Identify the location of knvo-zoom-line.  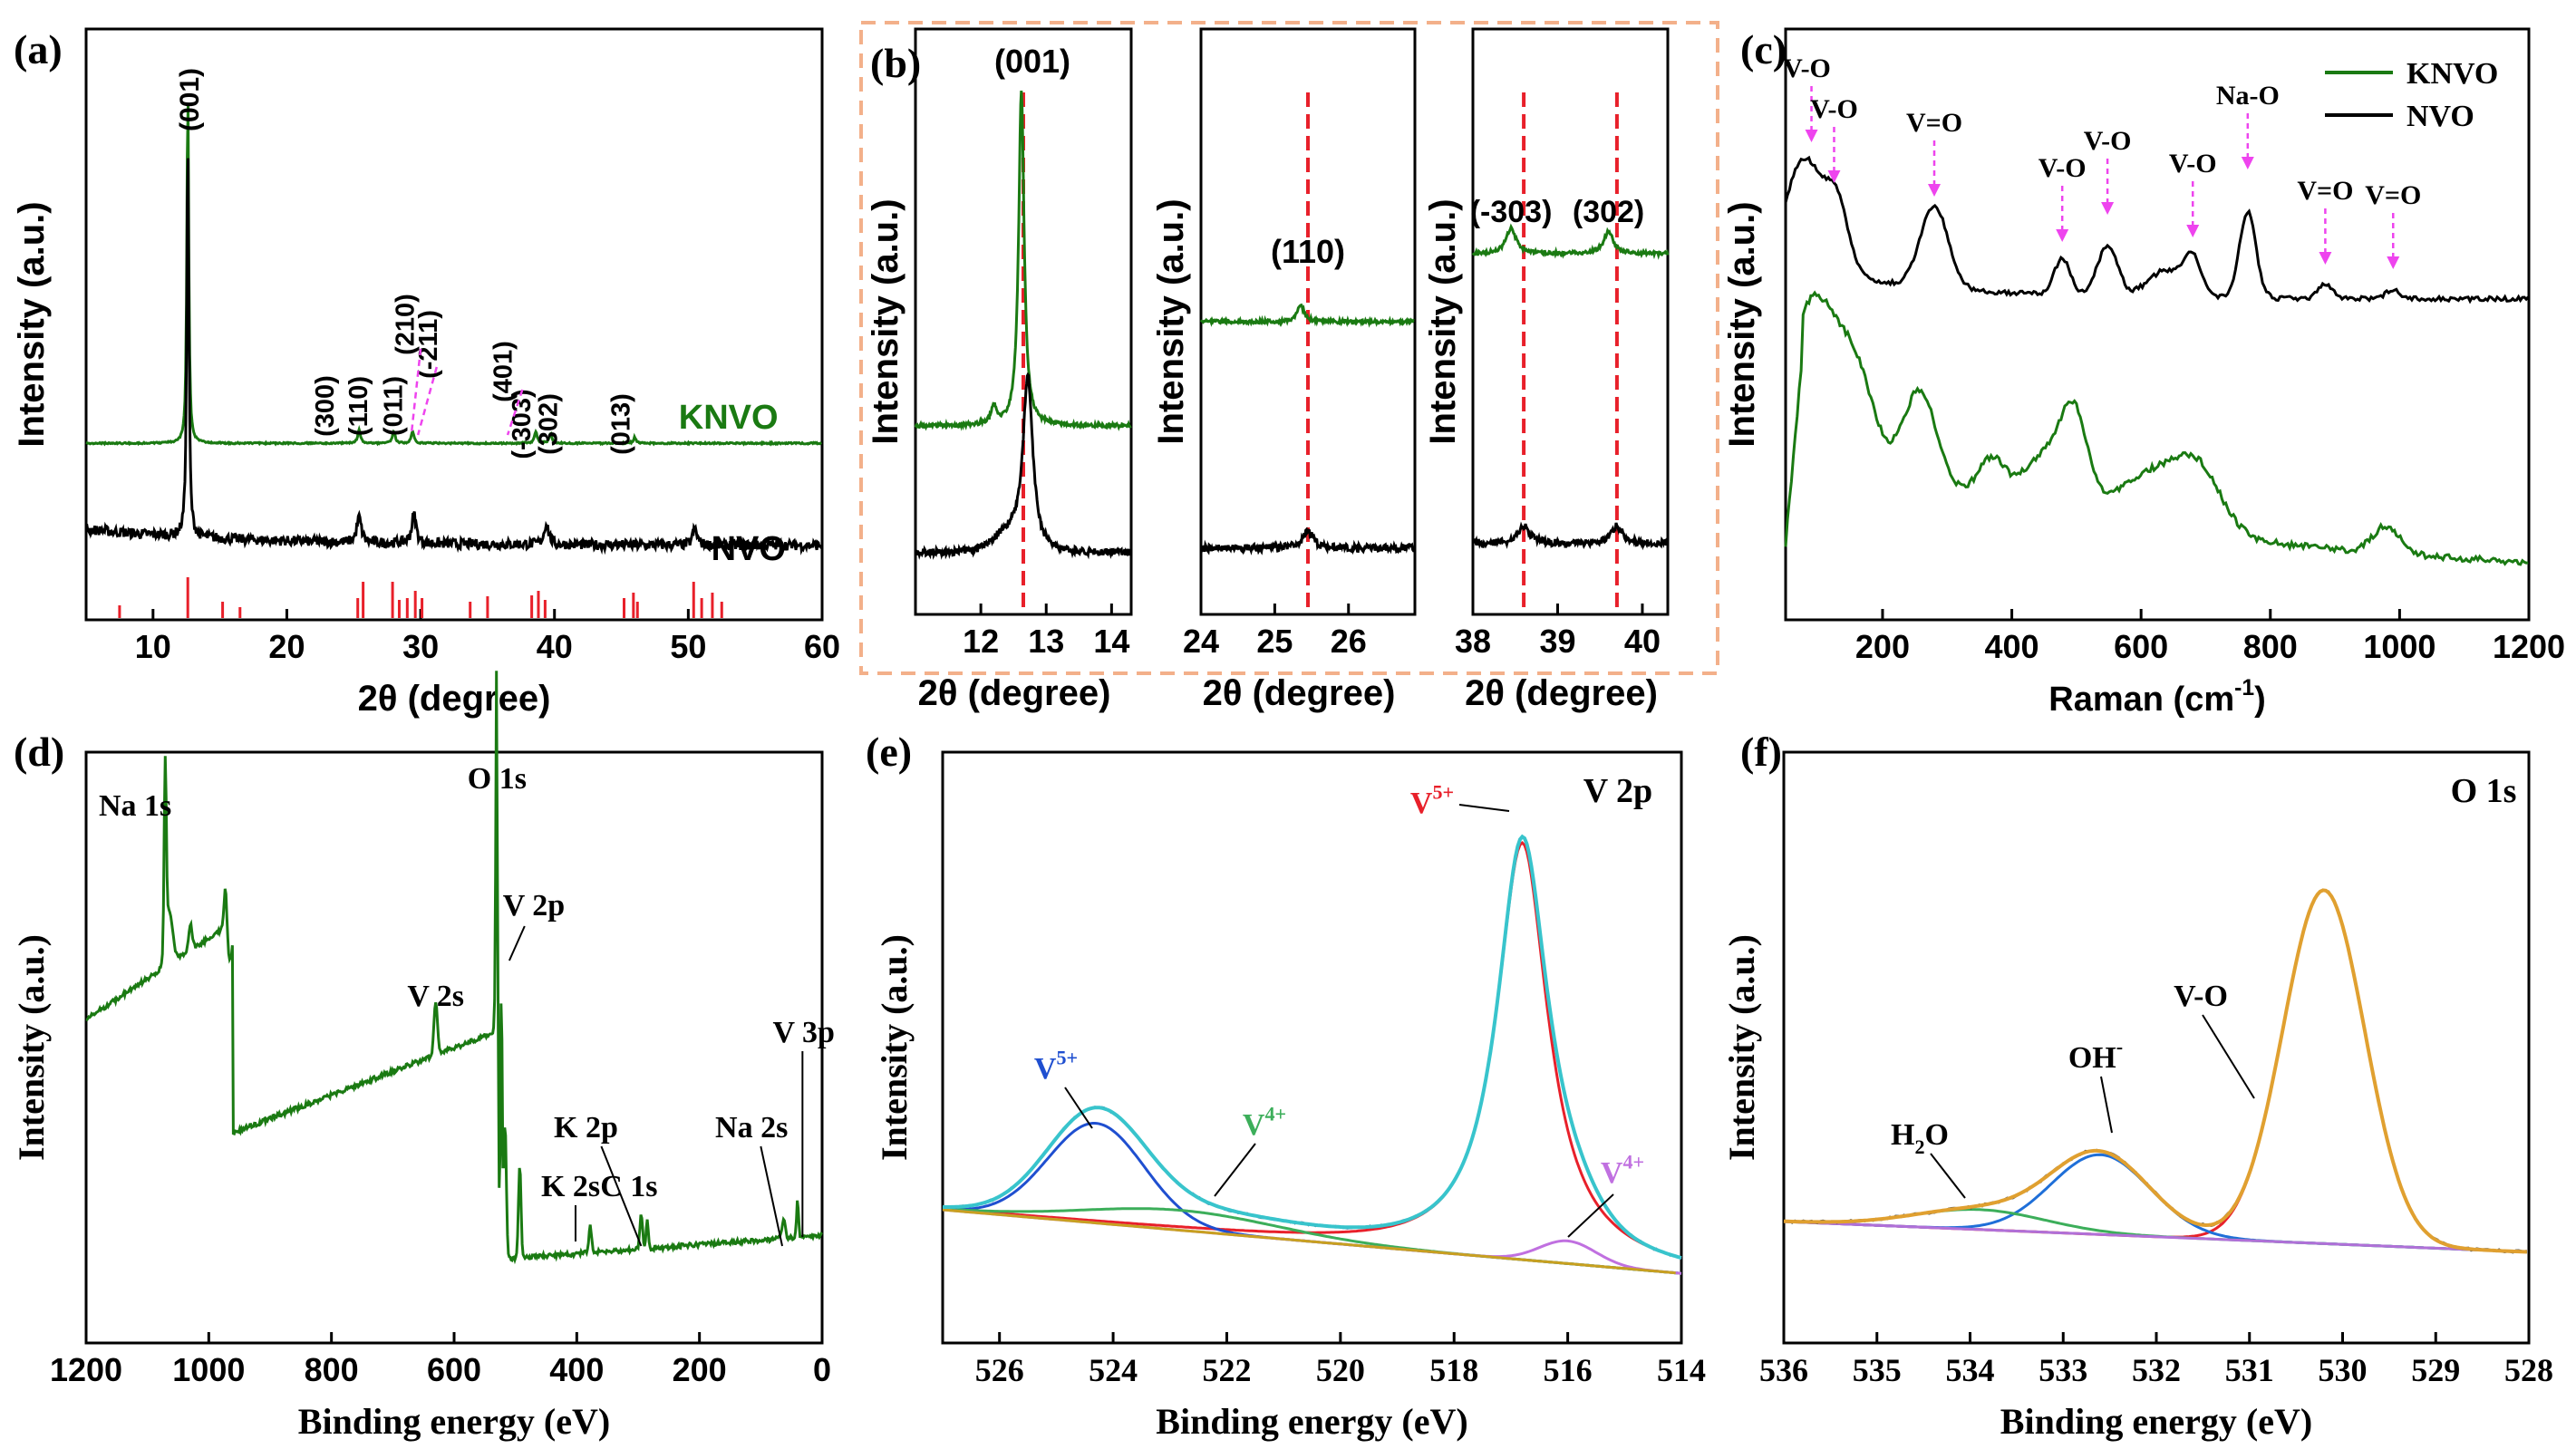
(1307, 315).